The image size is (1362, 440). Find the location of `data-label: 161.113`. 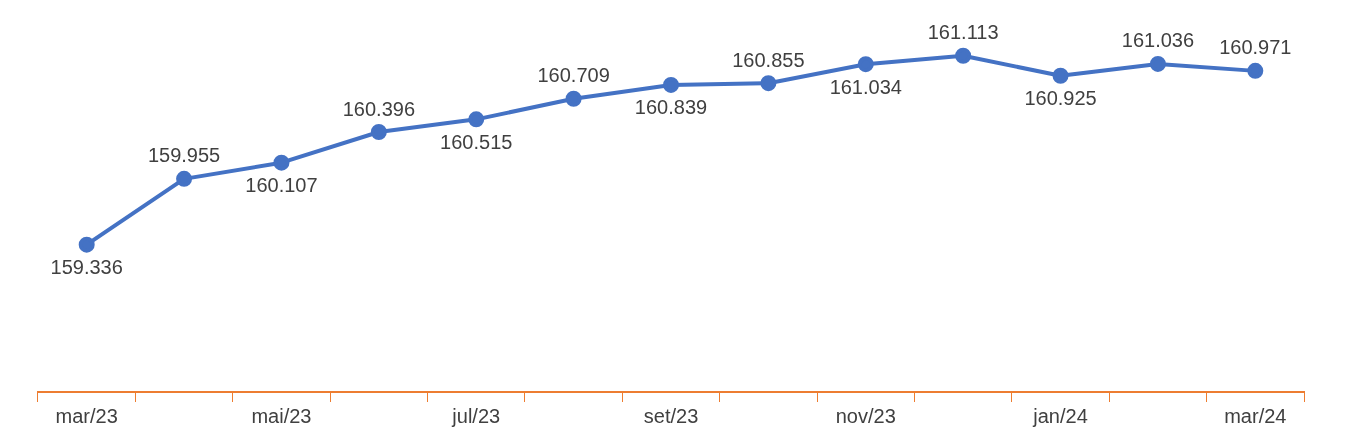

data-label: 161.113 is located at coordinates (963, 32).